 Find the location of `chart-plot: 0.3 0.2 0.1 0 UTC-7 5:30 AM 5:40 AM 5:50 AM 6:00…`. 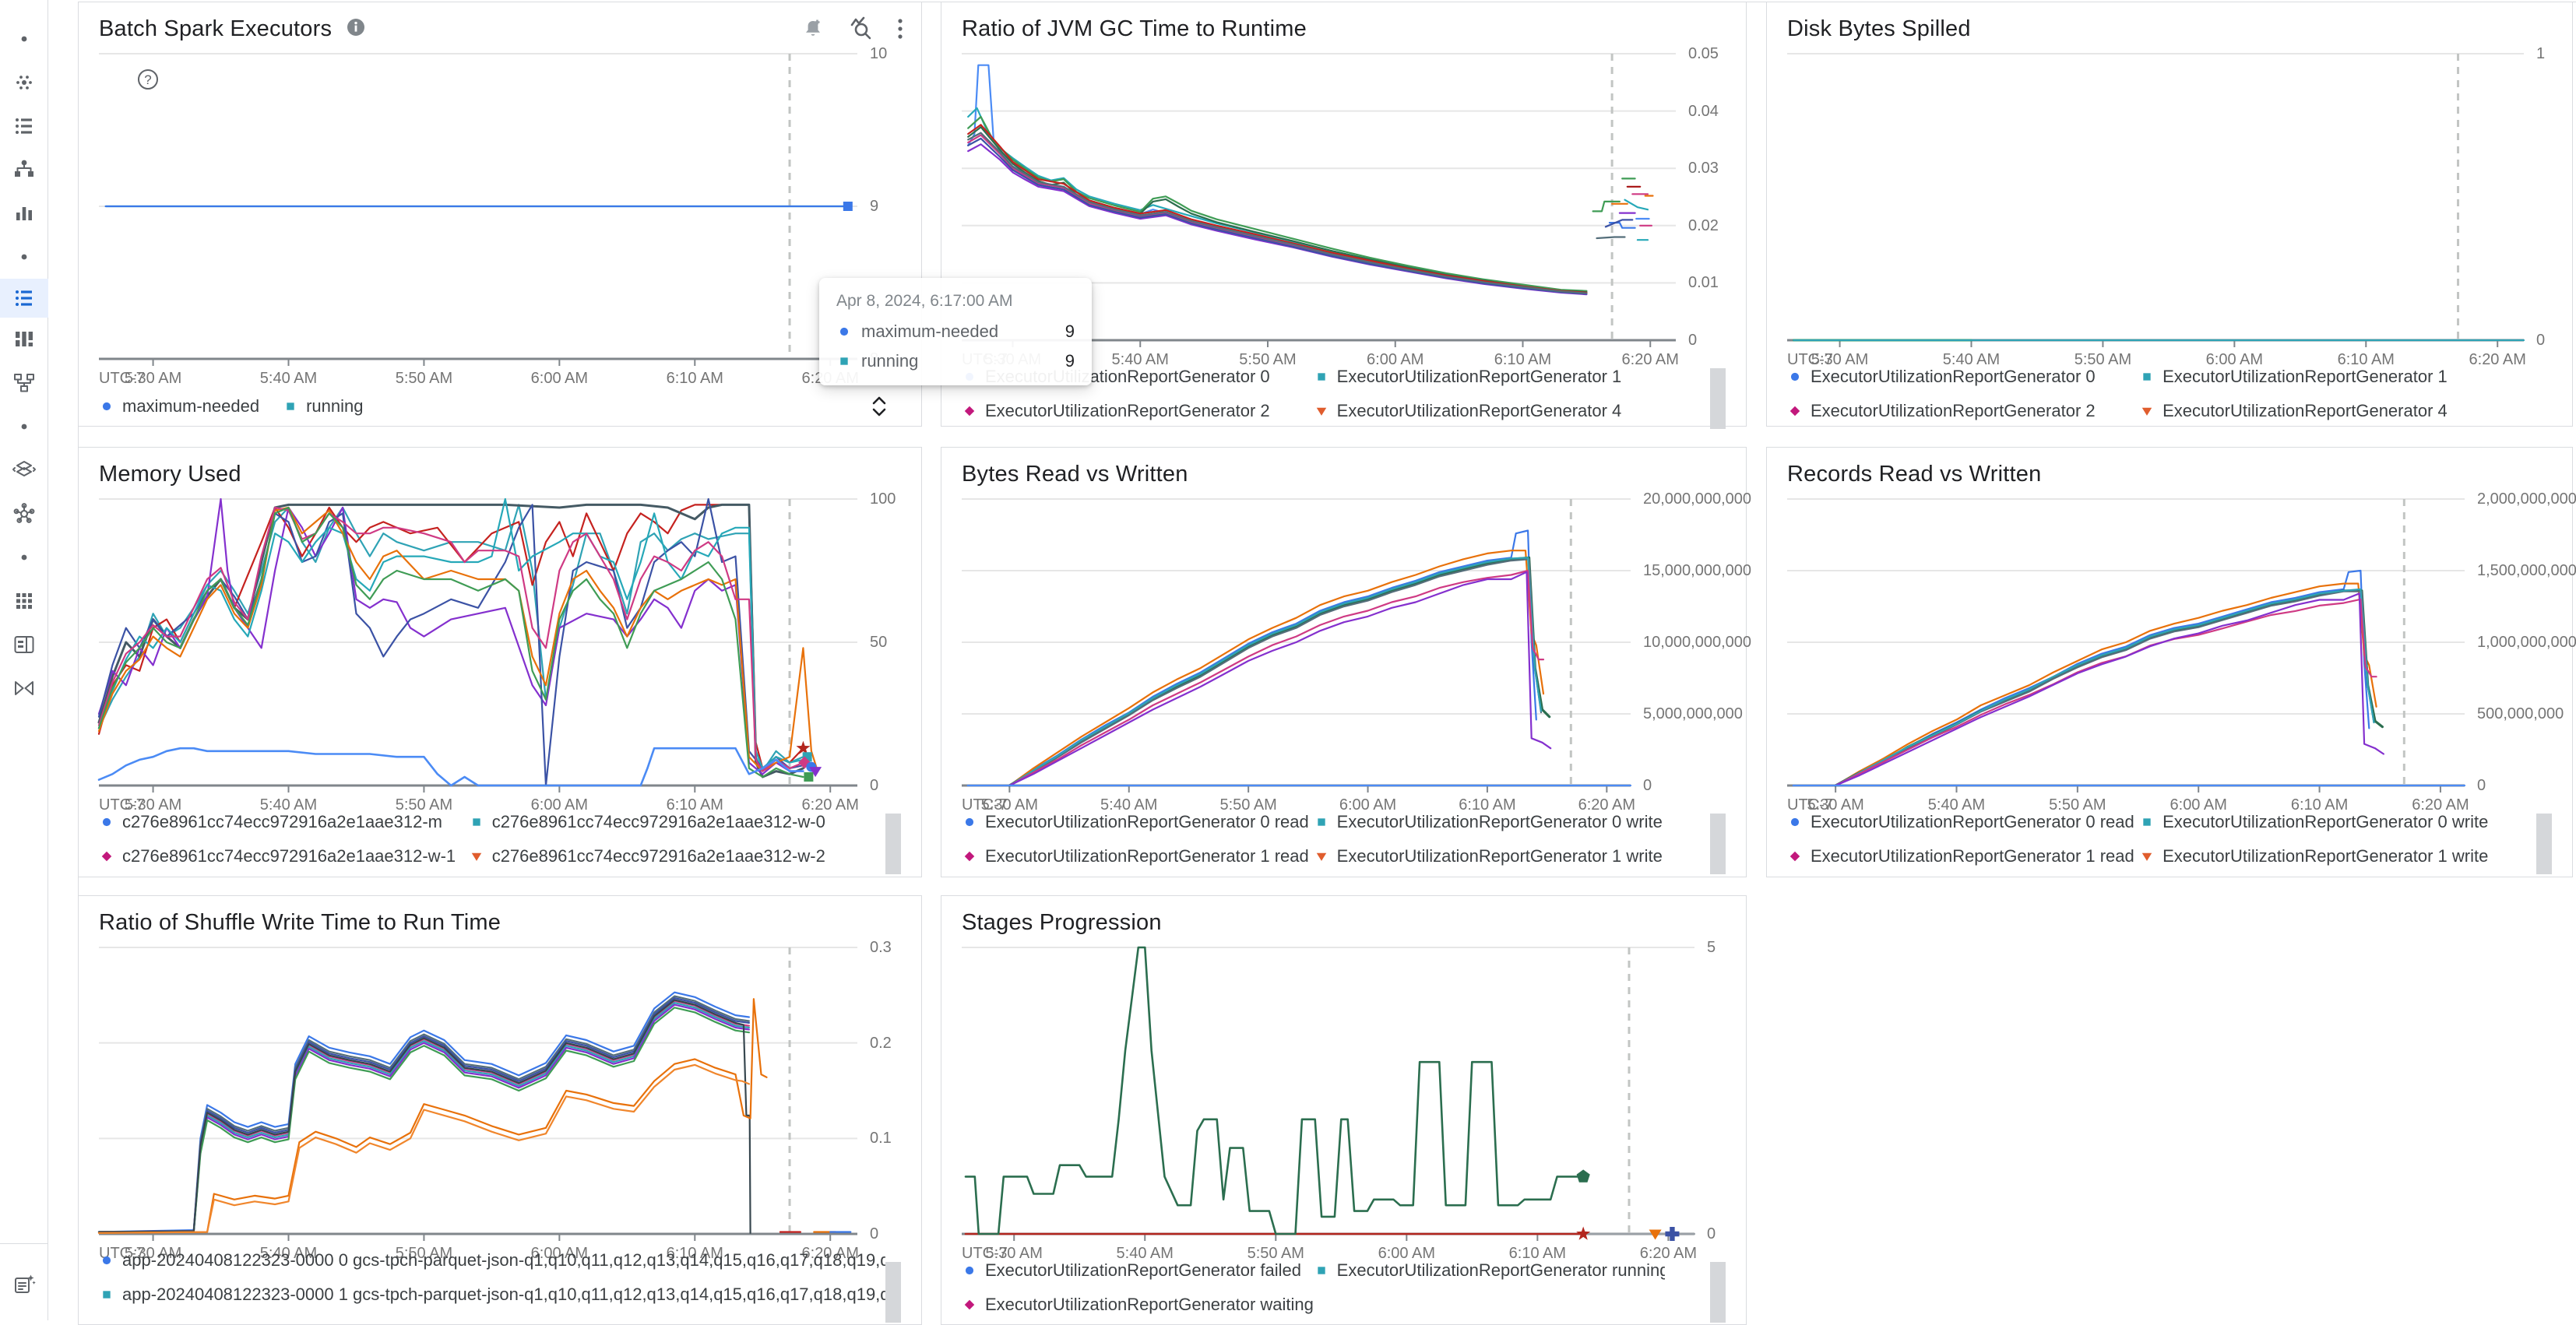

chart-plot: 0.3 0.2 0.1 0 UTC-7 5:30 AM 5:40 AM 5:50 AM 6:00… is located at coordinates (500, 1110).